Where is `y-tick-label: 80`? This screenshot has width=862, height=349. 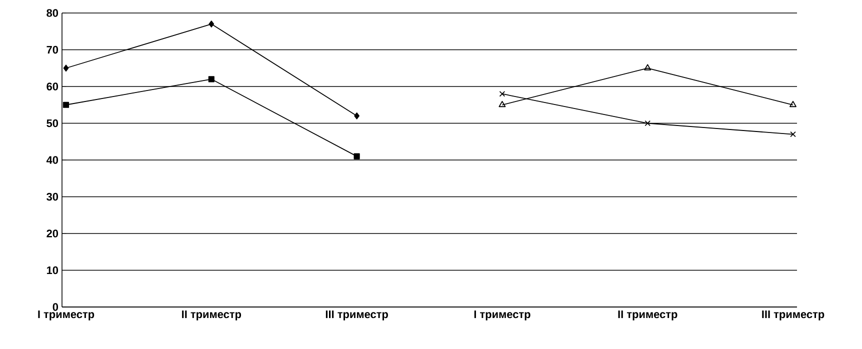 y-tick-label: 80 is located at coordinates (52, 13).